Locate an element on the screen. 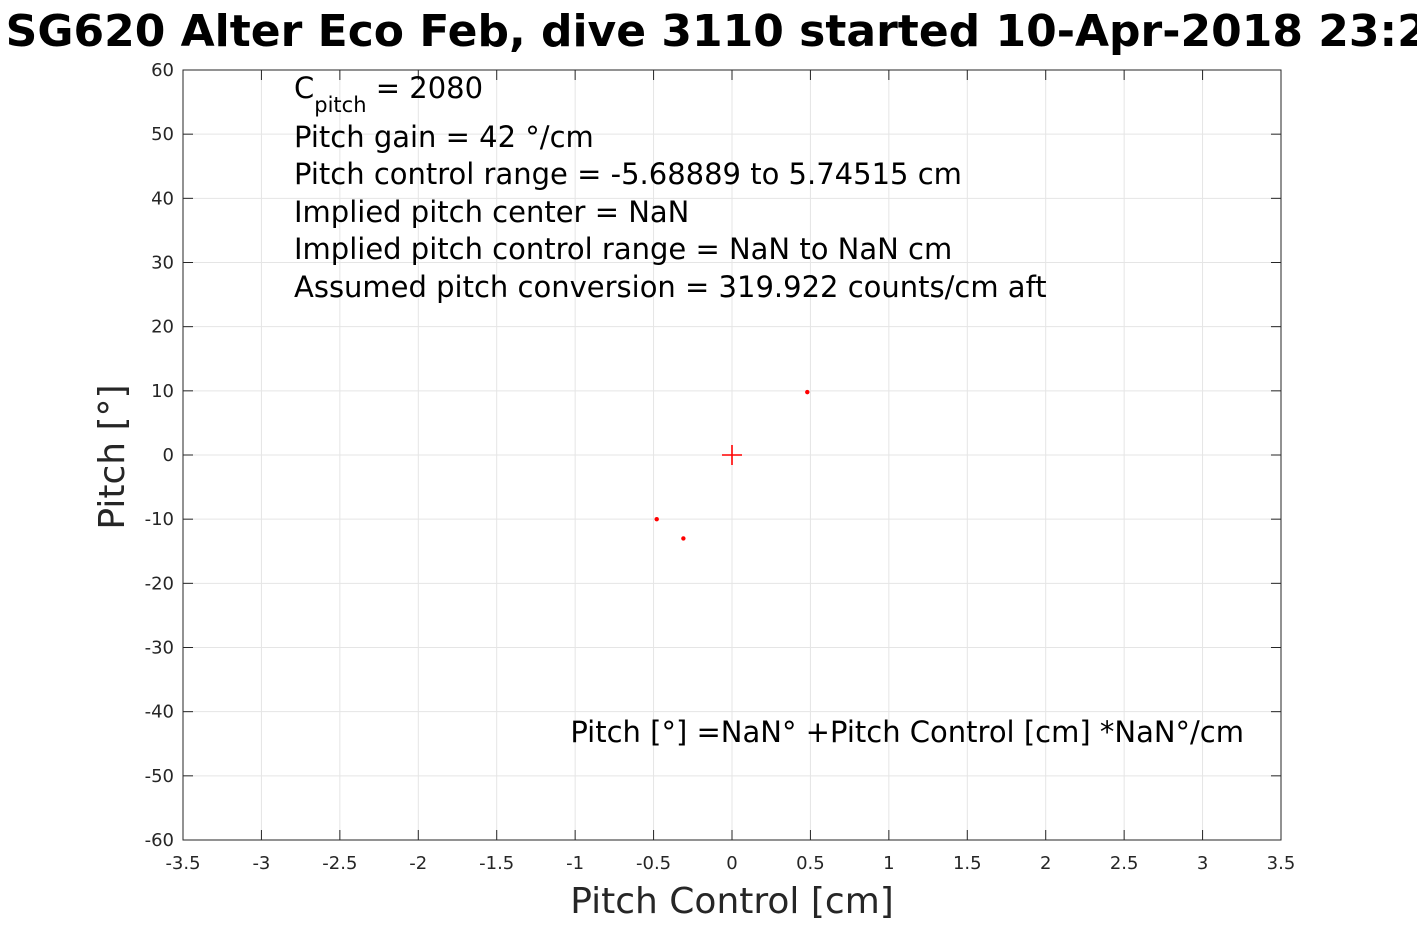 The image size is (1417, 945). data-marks is located at coordinates (732, 465).